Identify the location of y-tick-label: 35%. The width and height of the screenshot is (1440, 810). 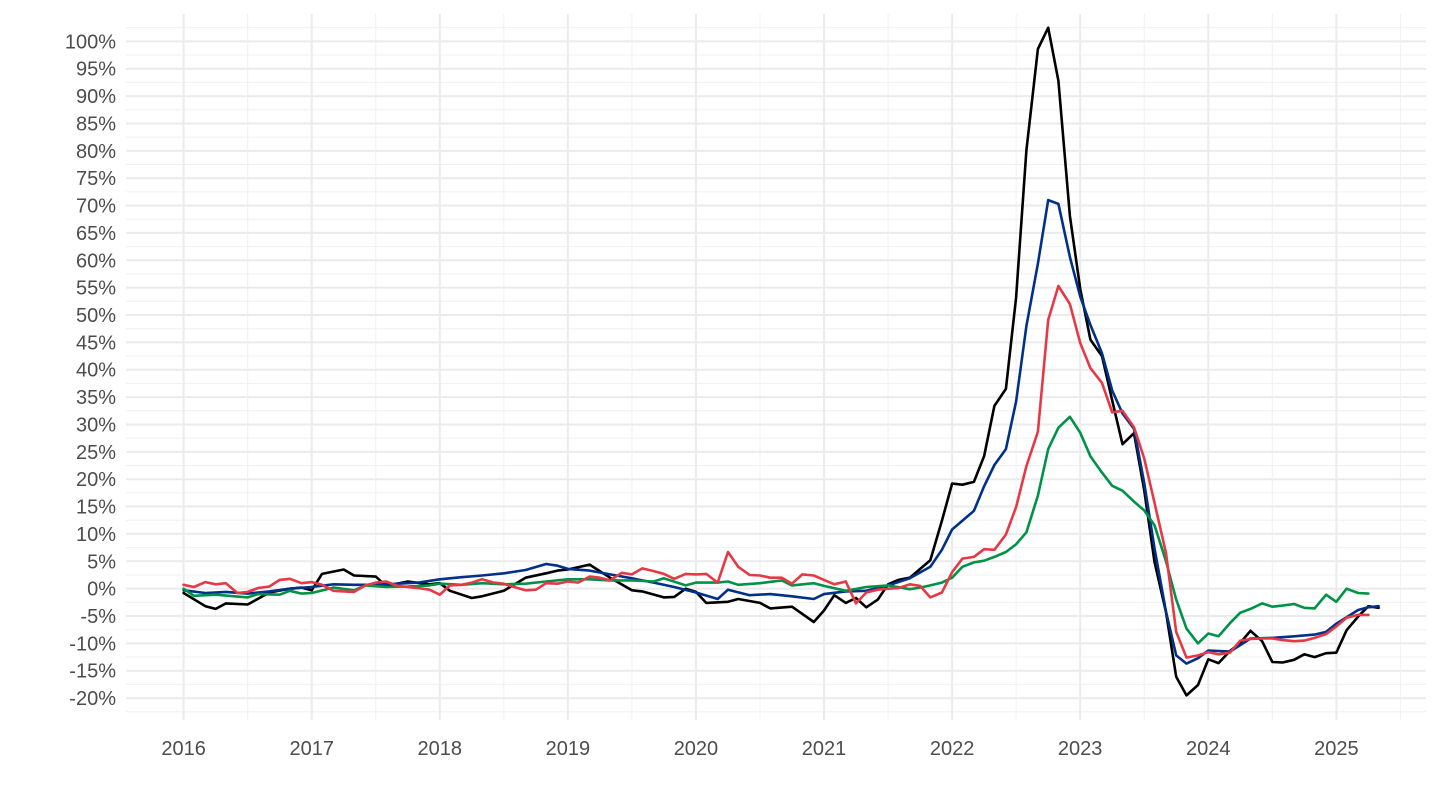
(96, 398).